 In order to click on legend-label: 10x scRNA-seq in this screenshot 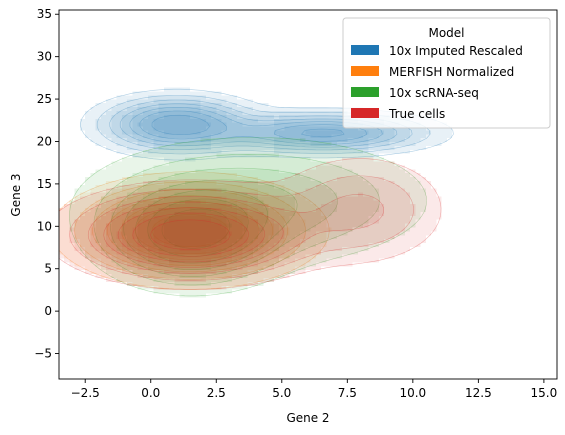, I will do `click(434, 93)`.